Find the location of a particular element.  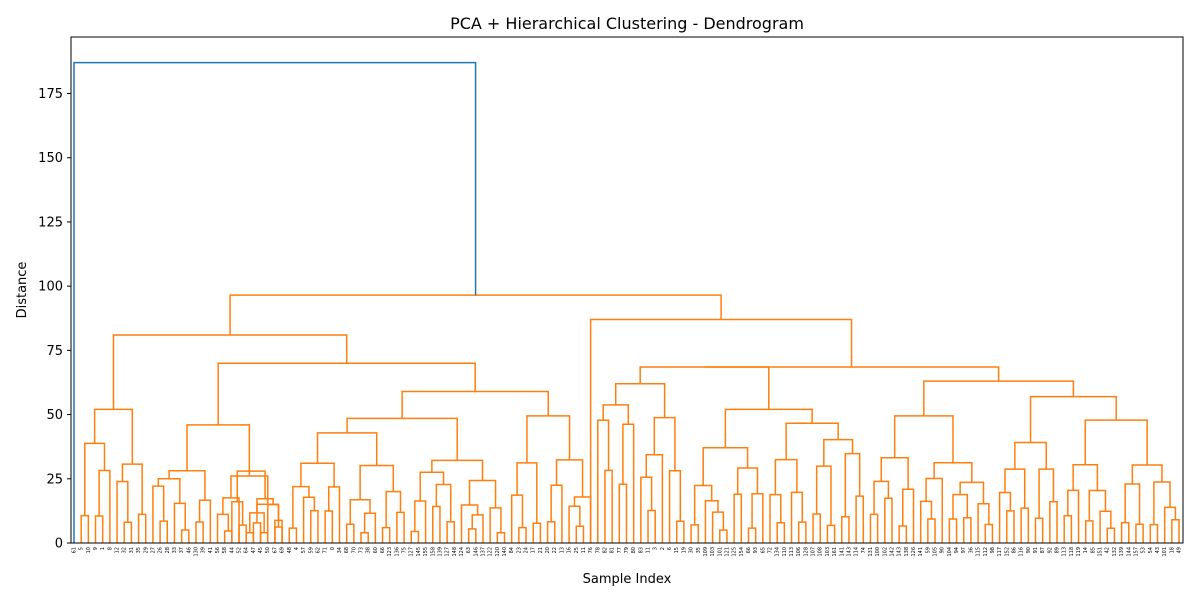

leaf-label: 143 is located at coordinates (900, 552).